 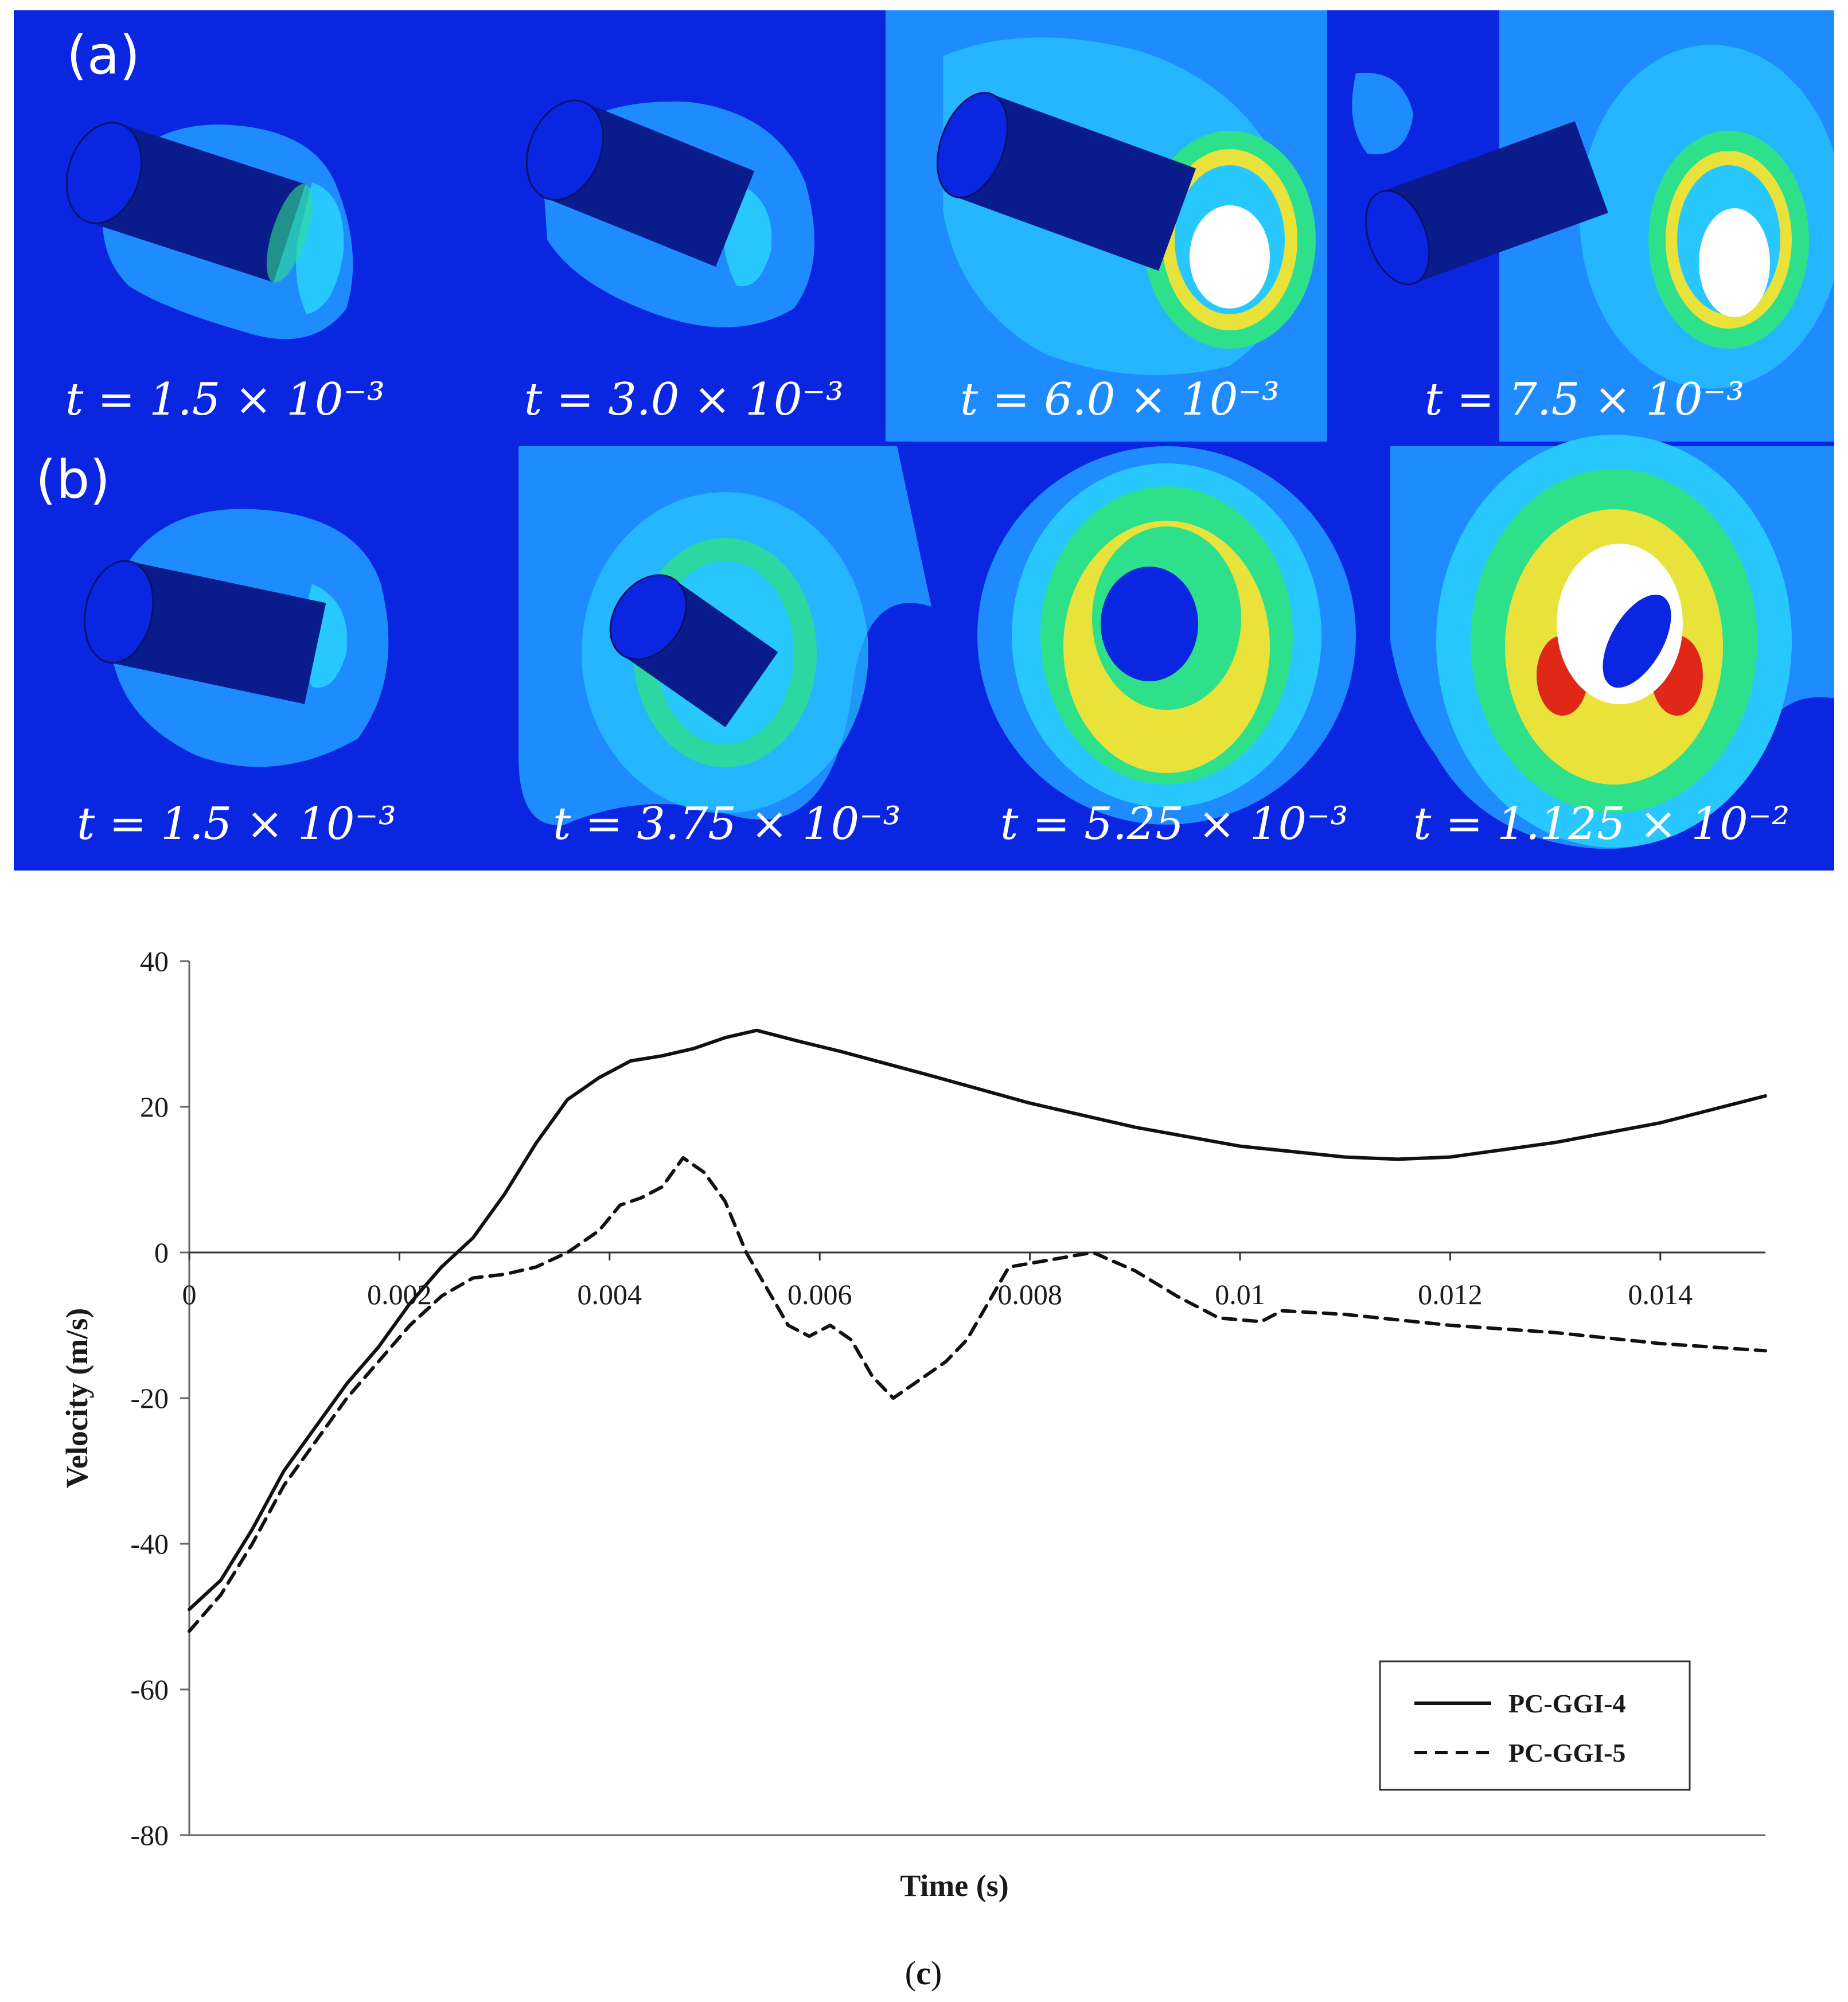 I want to click on panel-a-frame-4-field, so click(x=1593, y=217).